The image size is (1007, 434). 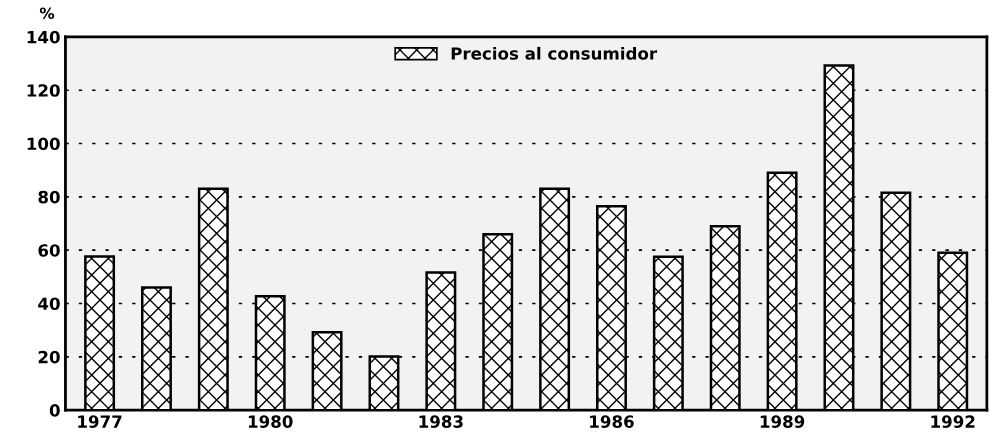 What do you see at coordinates (54, 410) in the screenshot?
I see `y-tick-label: 0` at bounding box center [54, 410].